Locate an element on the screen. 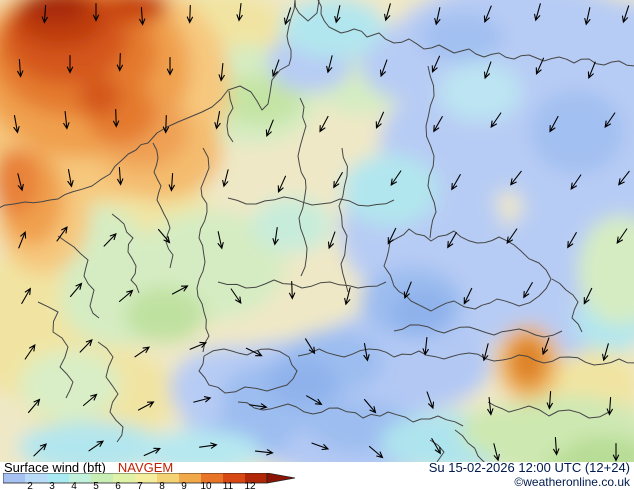 The width and height of the screenshot is (634, 490). beaufort-colorbar: 2 3 4 5 6 7 8 9 10 11 12 is located at coordinates (152, 481).